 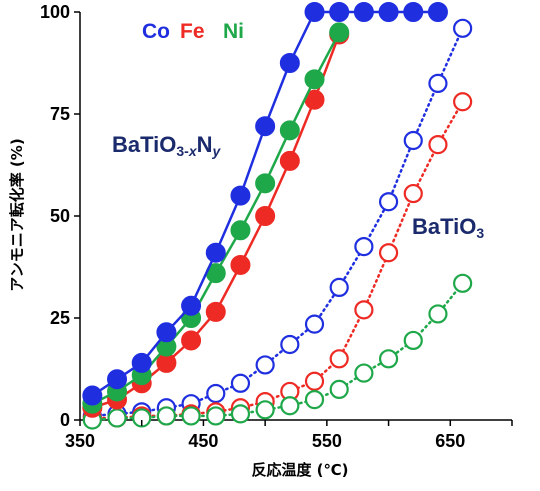 I want to click on oxide-label: BaTiO3, so click(x=448, y=227).